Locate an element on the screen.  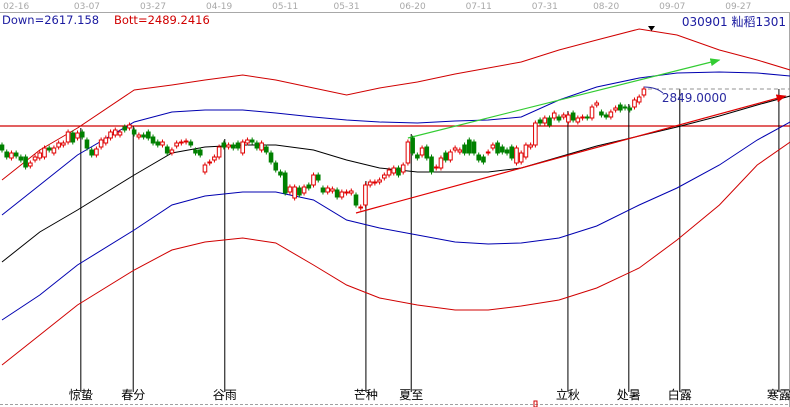
date-tick-label: 05-11 is located at coordinates (285, 7).